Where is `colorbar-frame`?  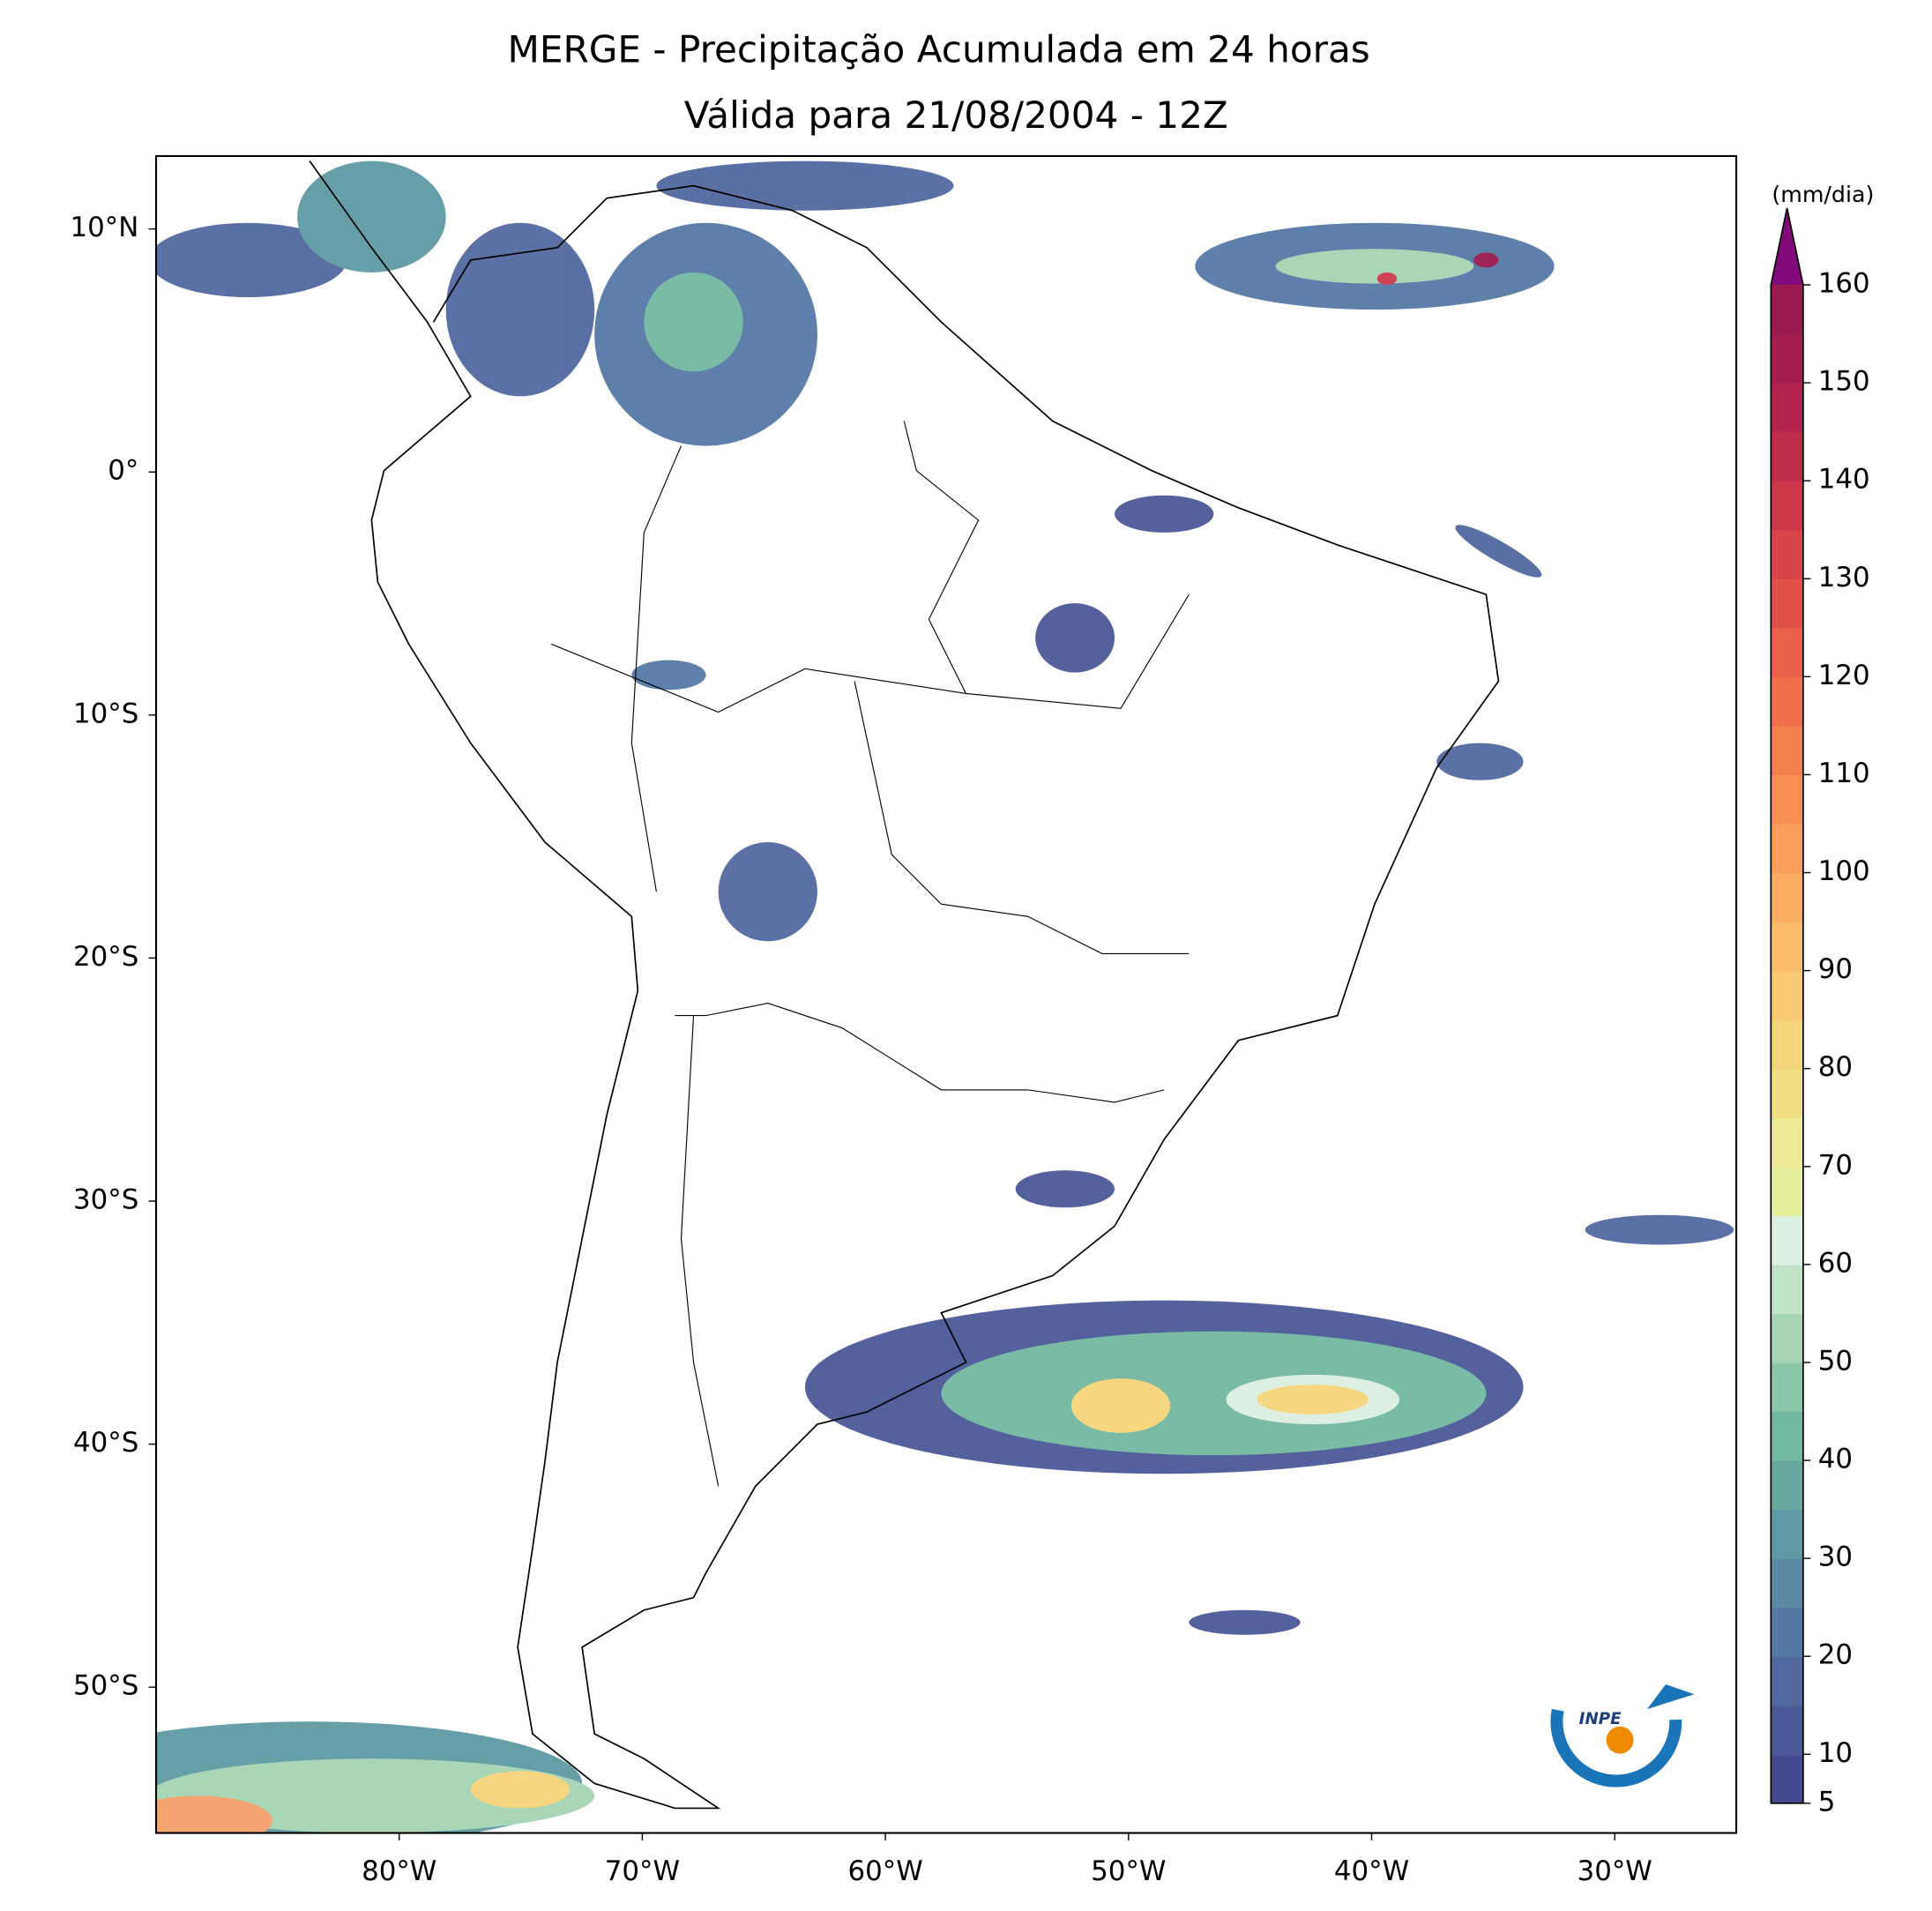 colorbar-frame is located at coordinates (1787, 1006).